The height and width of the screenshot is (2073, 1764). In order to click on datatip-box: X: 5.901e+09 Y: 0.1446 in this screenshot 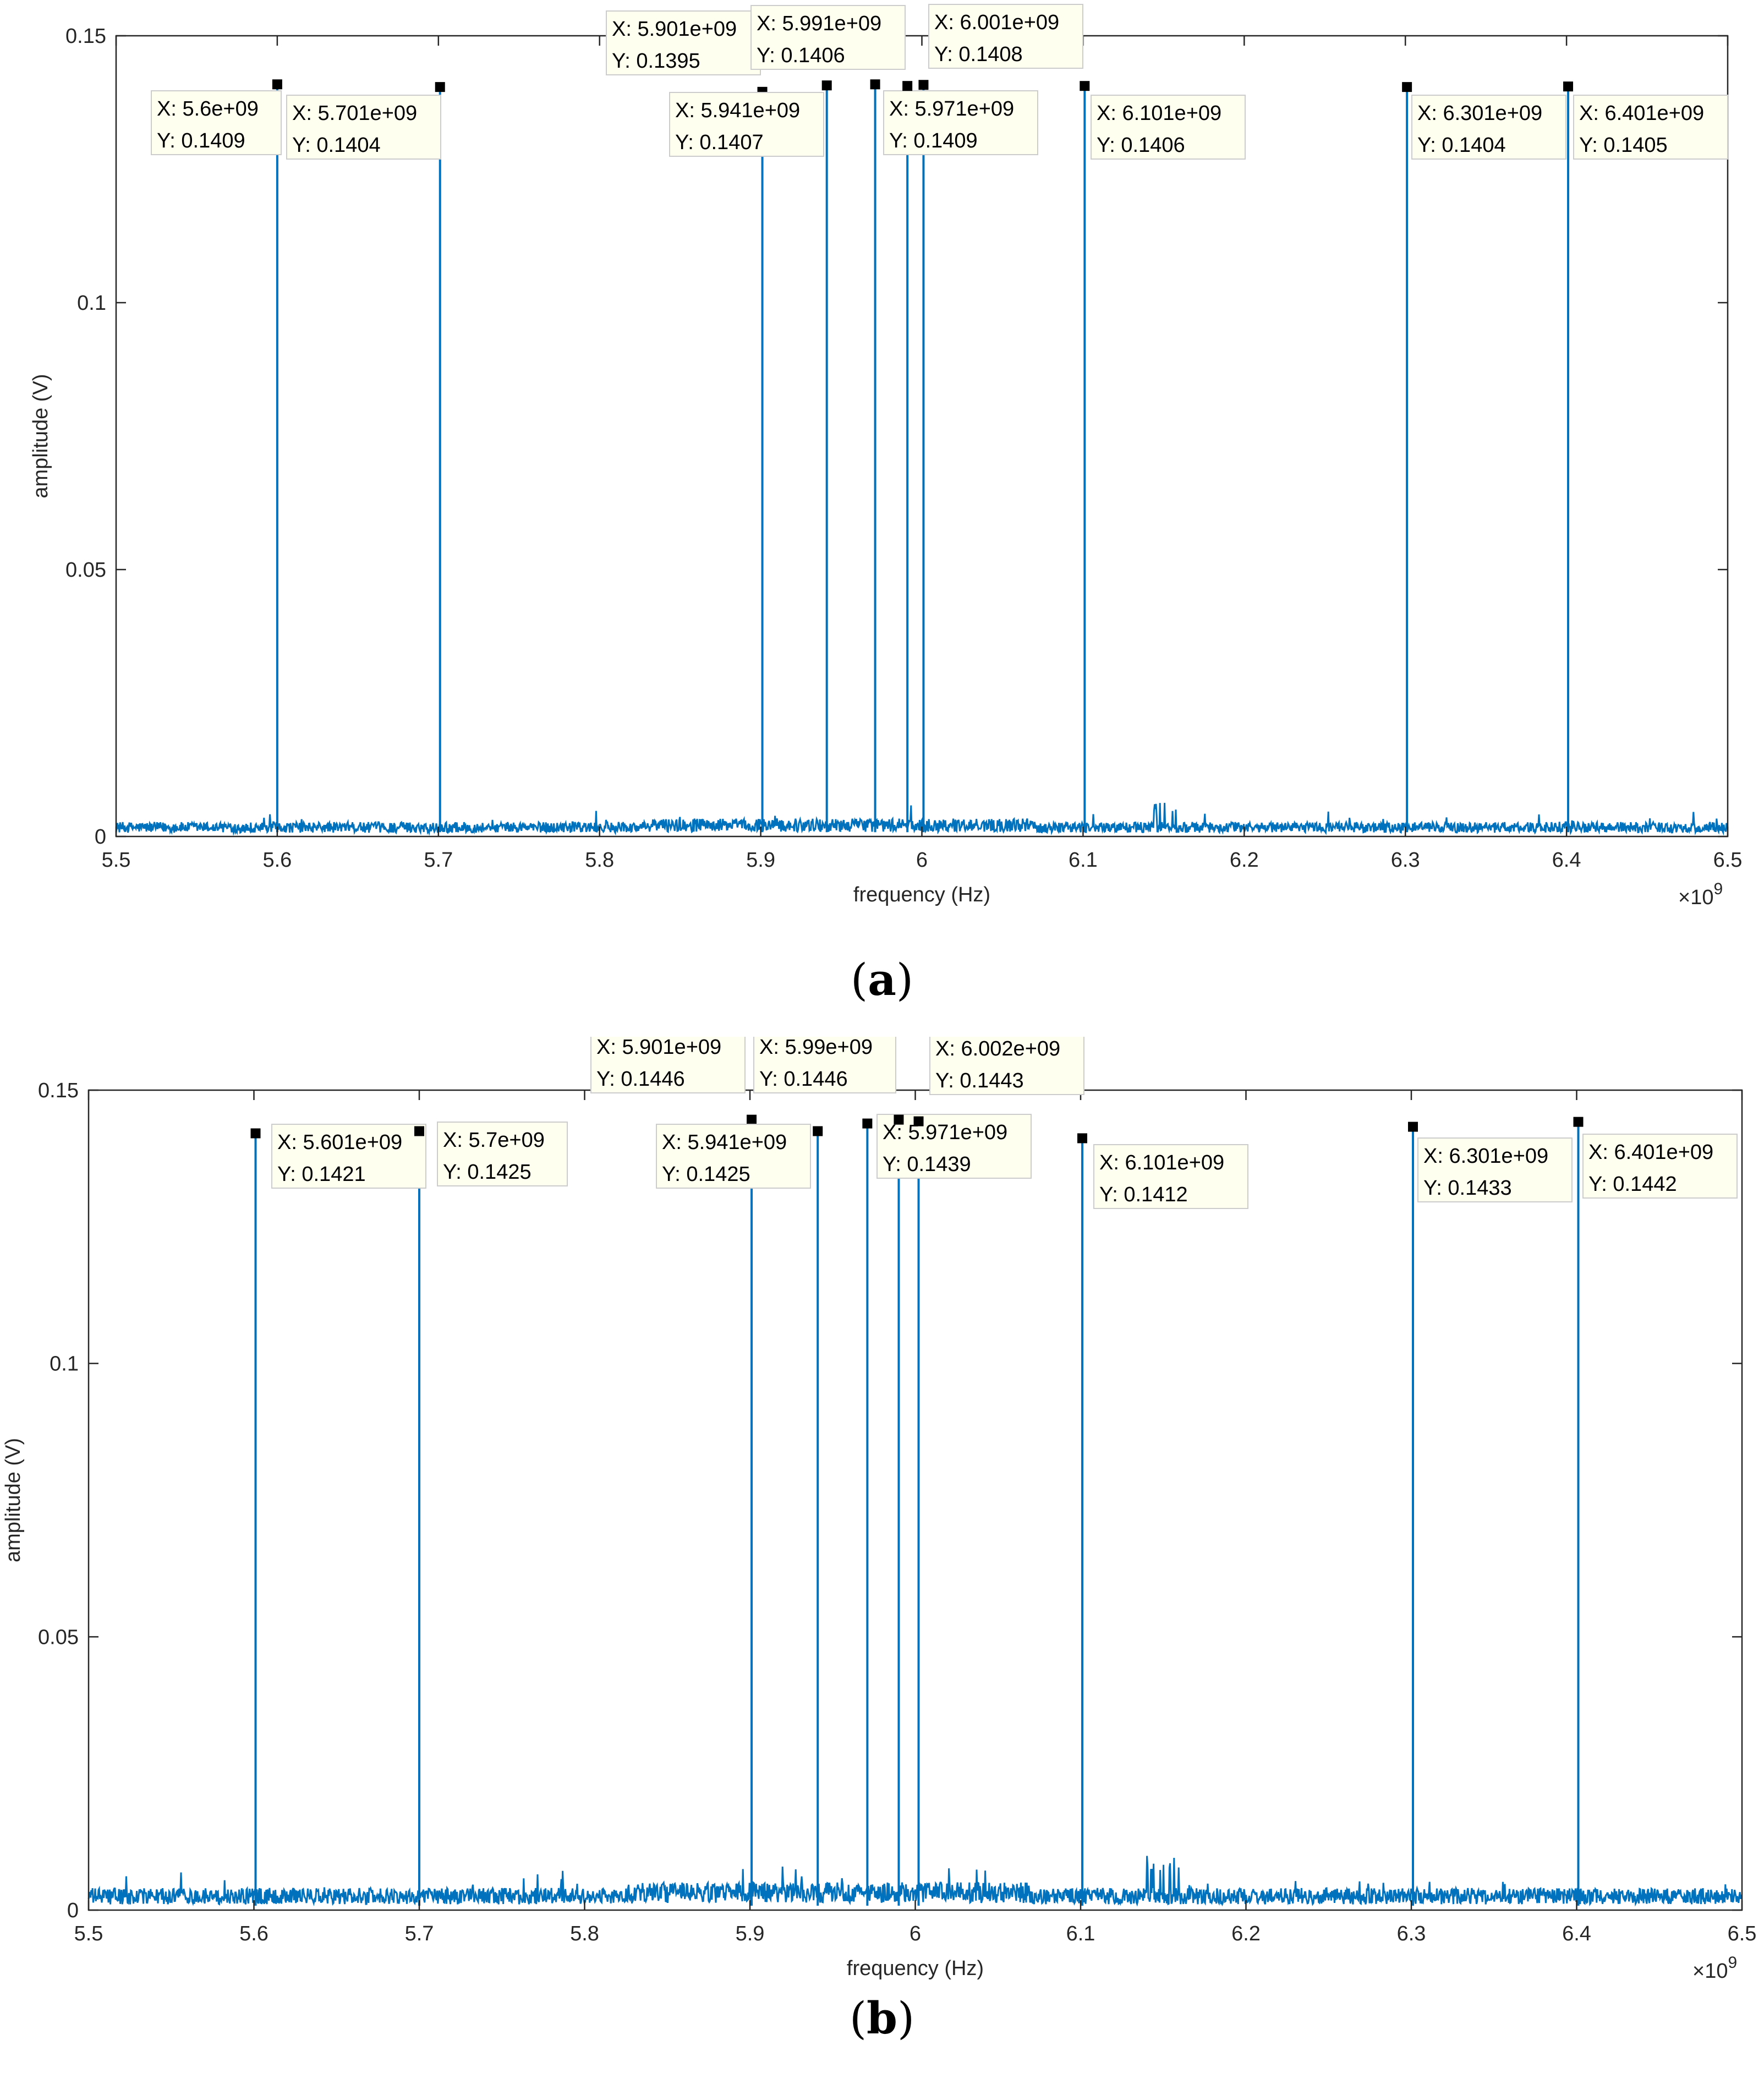, I will do `click(668, 1065)`.